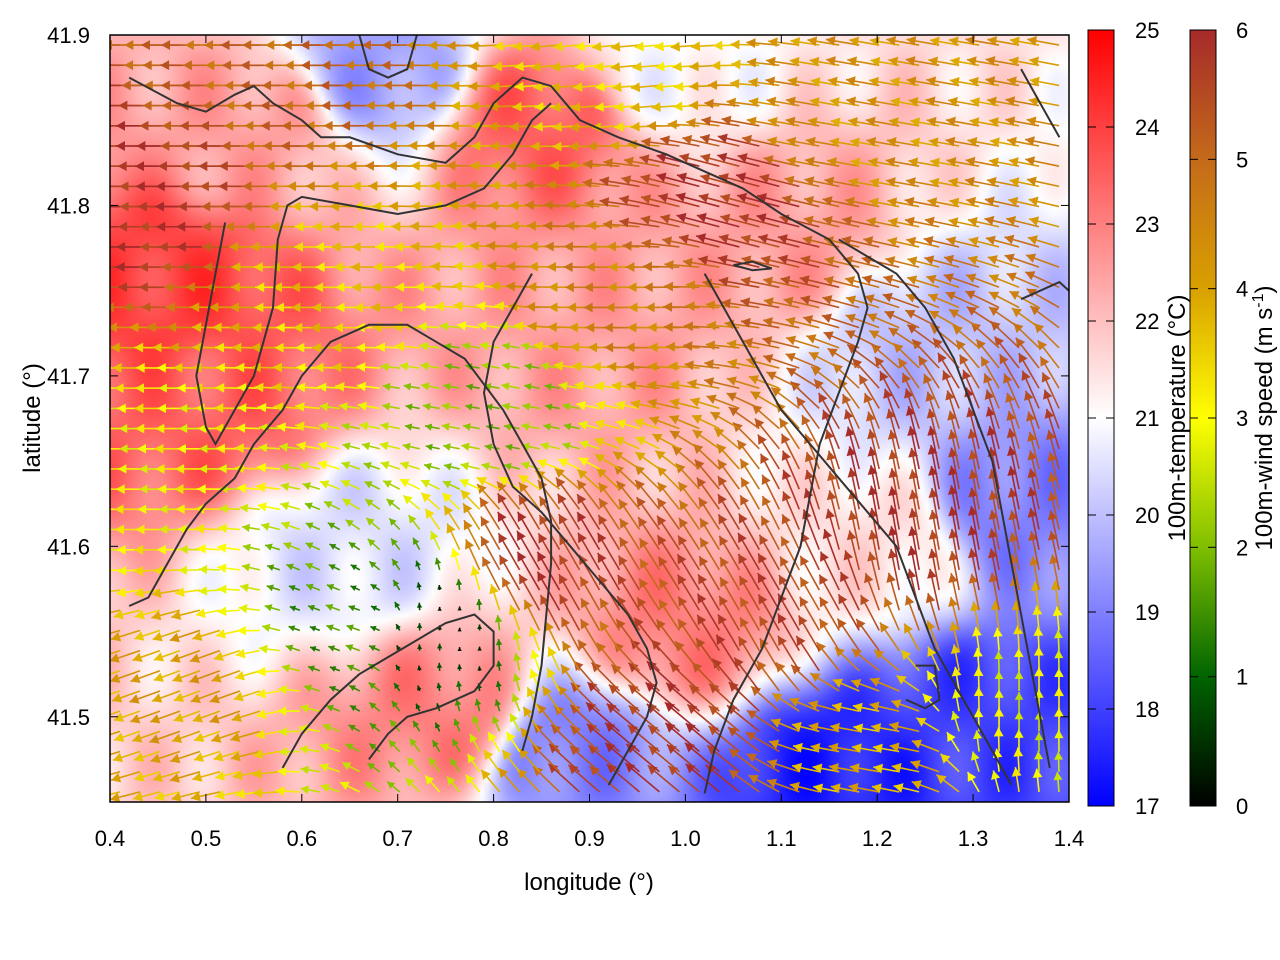 Image resolution: width=1280 pixels, height=960 pixels. I want to click on temperature-colorbar-tick-label: 25, so click(1147, 30).